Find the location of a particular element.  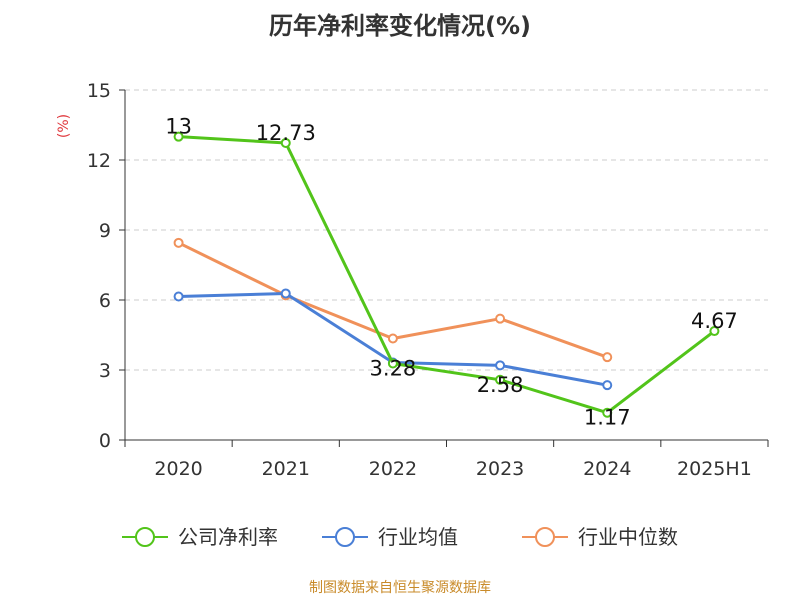

data-label: 4.67 is located at coordinates (714, 321).